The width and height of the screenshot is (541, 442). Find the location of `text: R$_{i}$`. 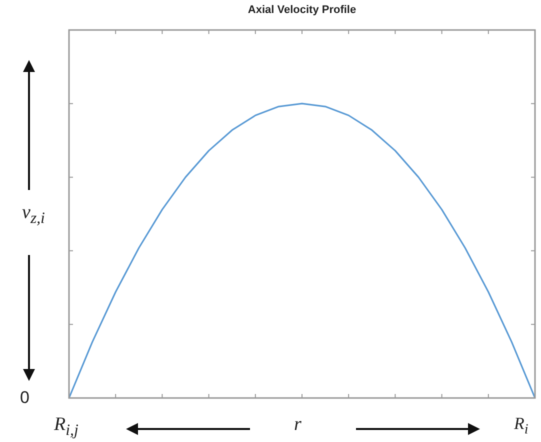

text: R$_{i}$ is located at coordinates (521, 426).